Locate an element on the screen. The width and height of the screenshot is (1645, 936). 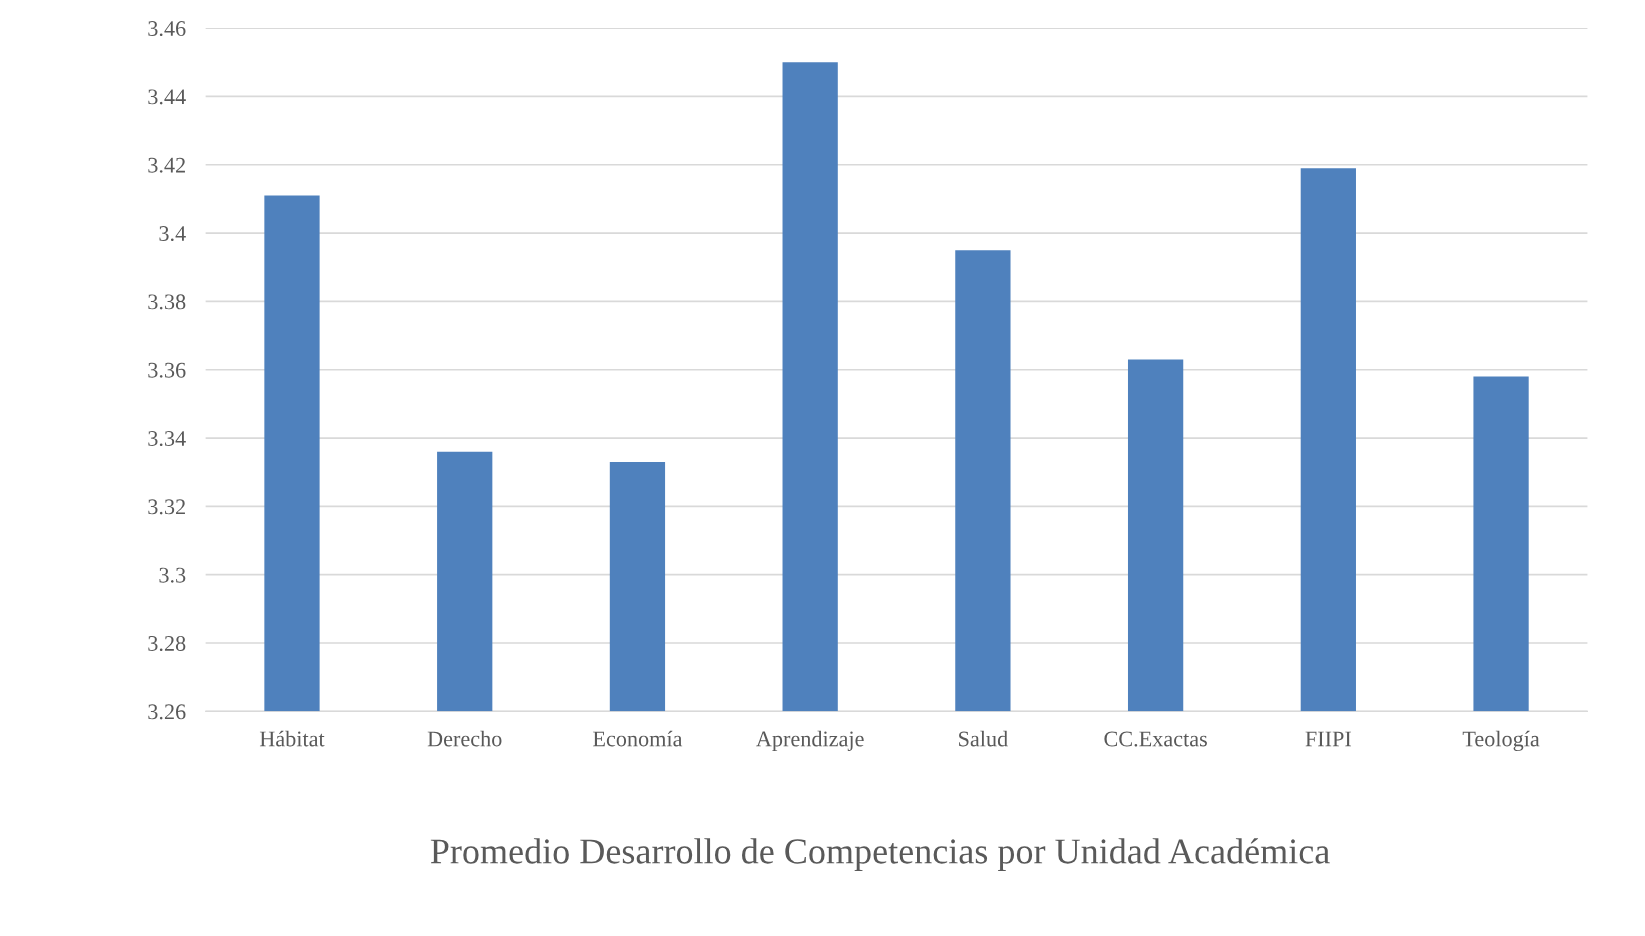
text: Promedio Desarrollo de Competencias por Unidad Académica is located at coordinates (880, 854).